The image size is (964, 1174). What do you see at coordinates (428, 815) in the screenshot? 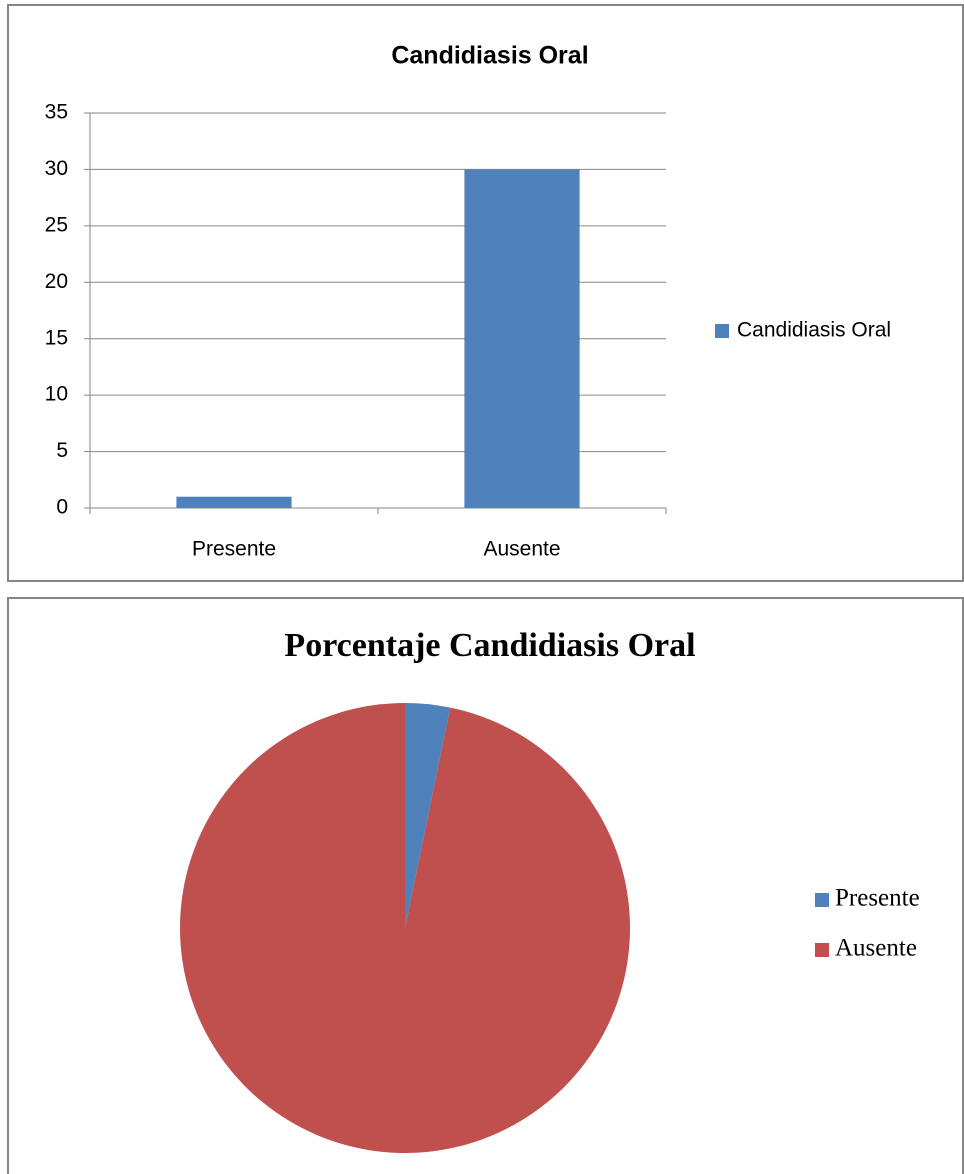
I see `pie-slice` at bounding box center [428, 815].